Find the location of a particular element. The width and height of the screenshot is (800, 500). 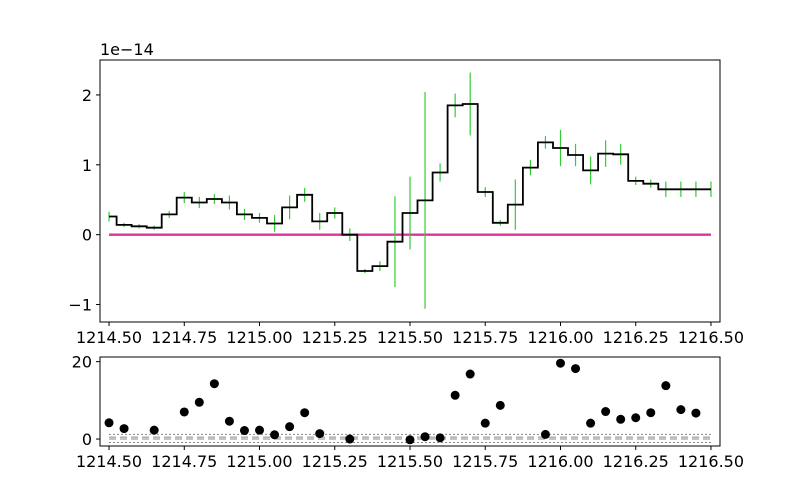

spectrum-x-tick-label: 1214.75 is located at coordinates (184, 337).